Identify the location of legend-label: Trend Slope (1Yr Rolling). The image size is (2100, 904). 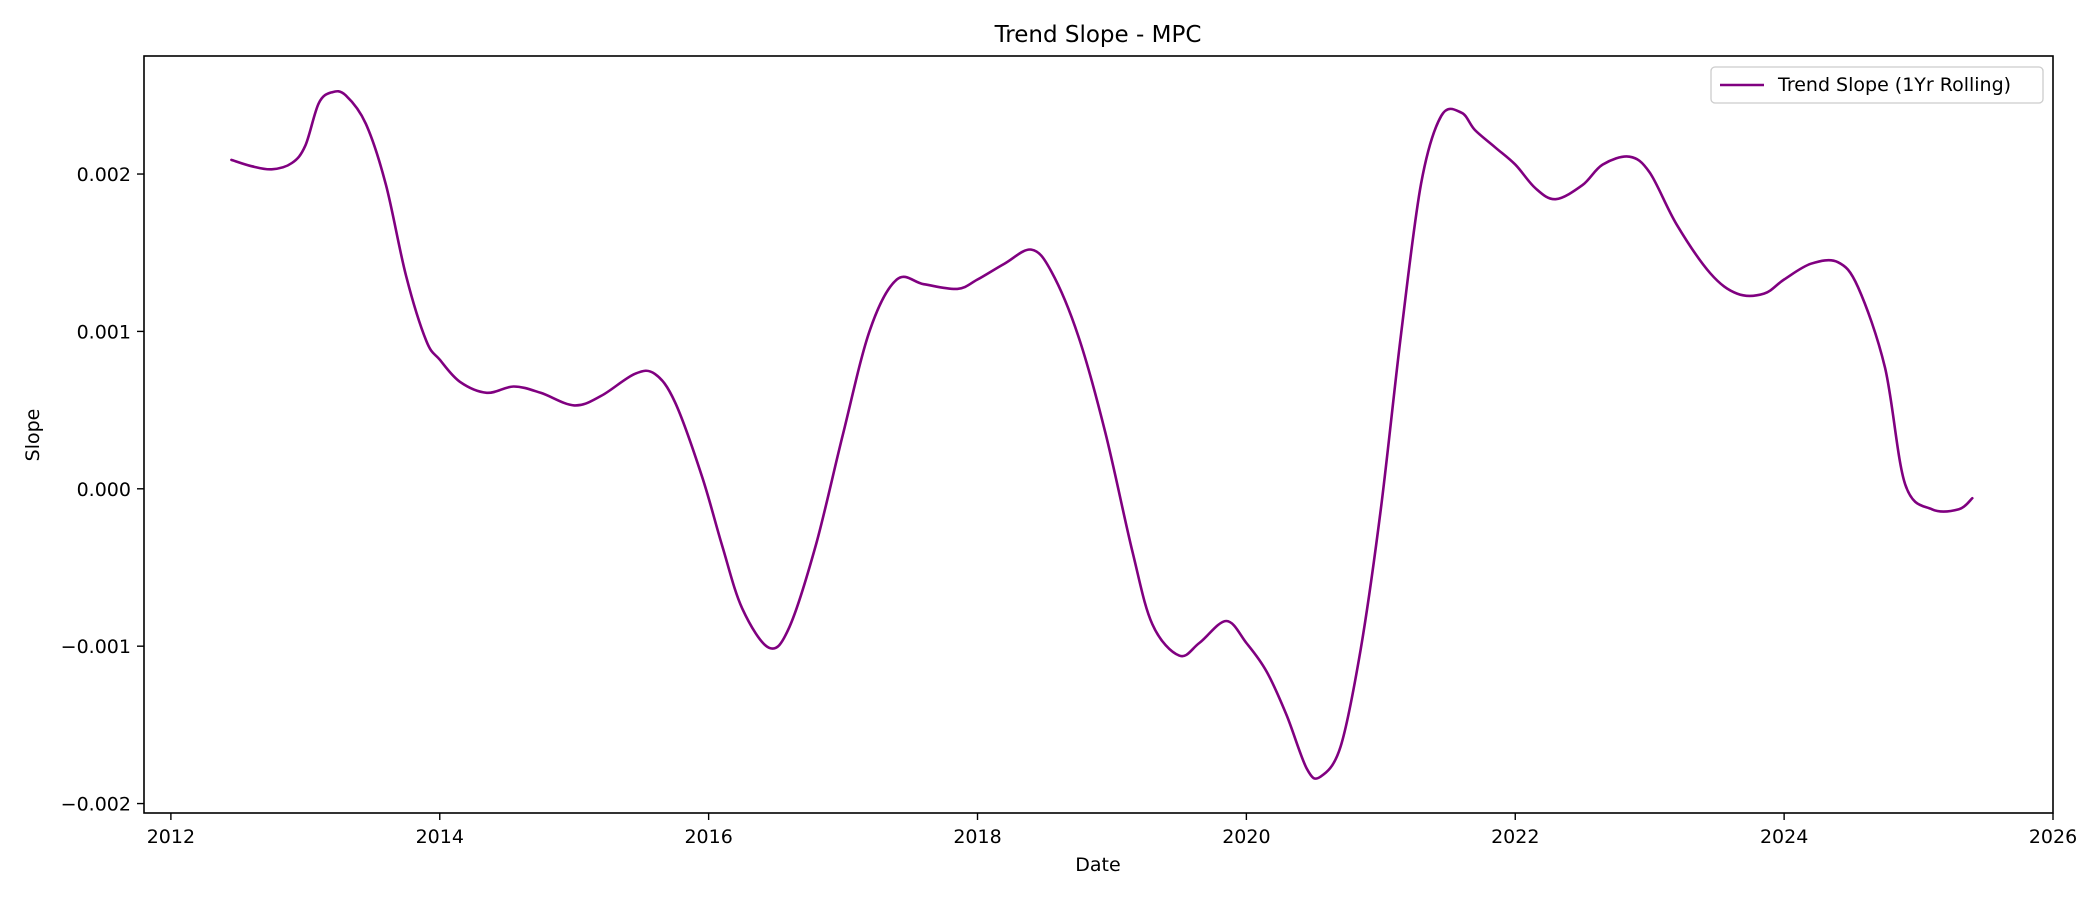
(1894, 85).